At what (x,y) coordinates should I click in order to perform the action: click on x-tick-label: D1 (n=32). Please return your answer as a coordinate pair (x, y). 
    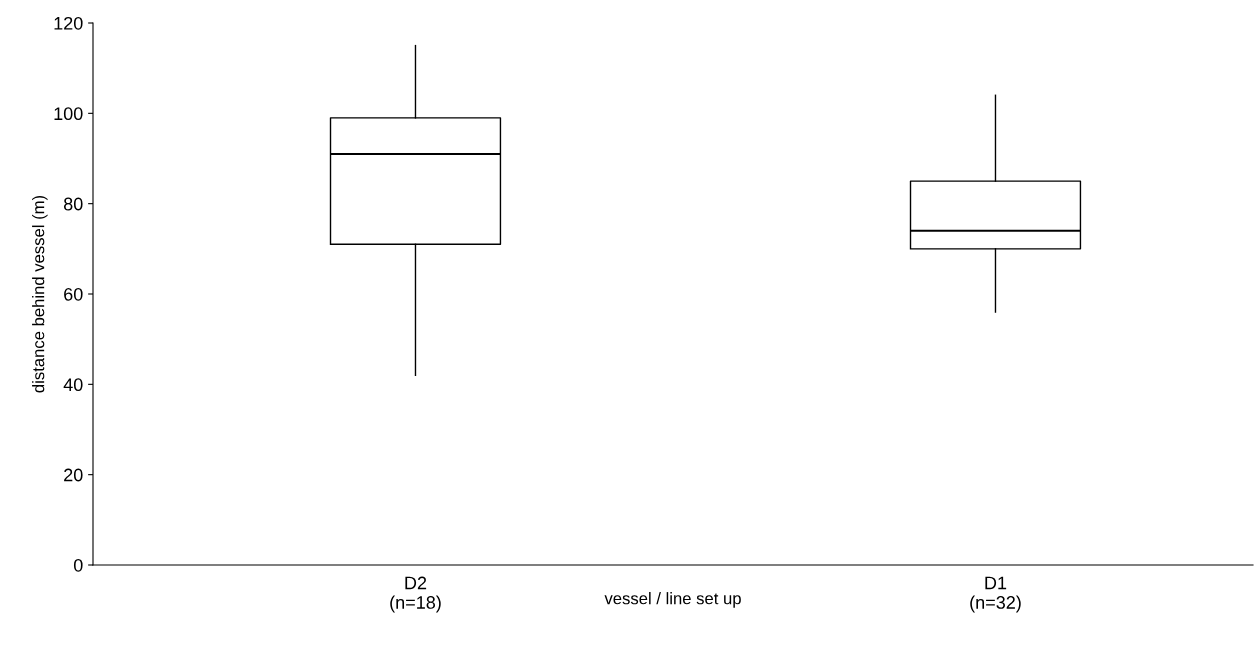
    Looking at the image, I should click on (995, 594).